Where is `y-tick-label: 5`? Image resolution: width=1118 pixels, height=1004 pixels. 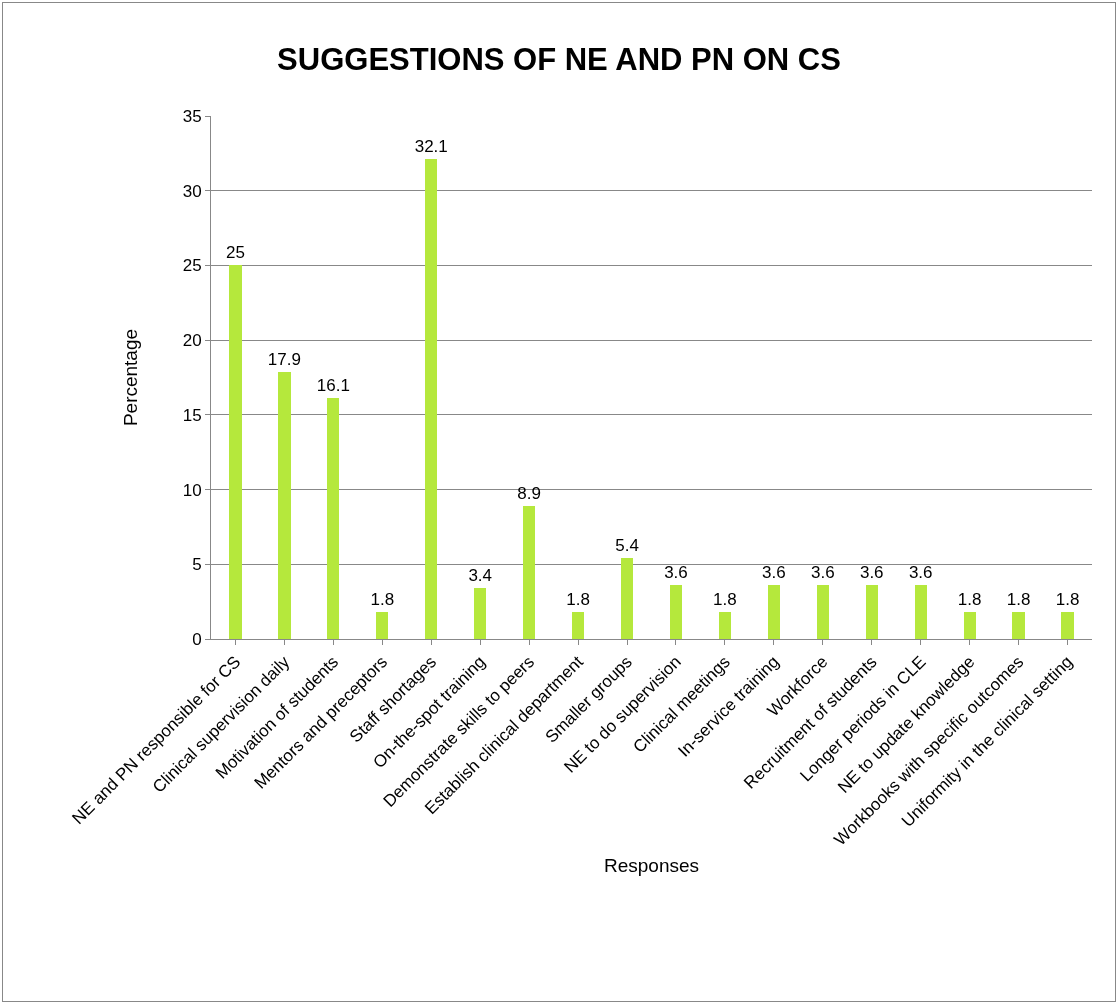
y-tick-label: 5 is located at coordinates (197, 565).